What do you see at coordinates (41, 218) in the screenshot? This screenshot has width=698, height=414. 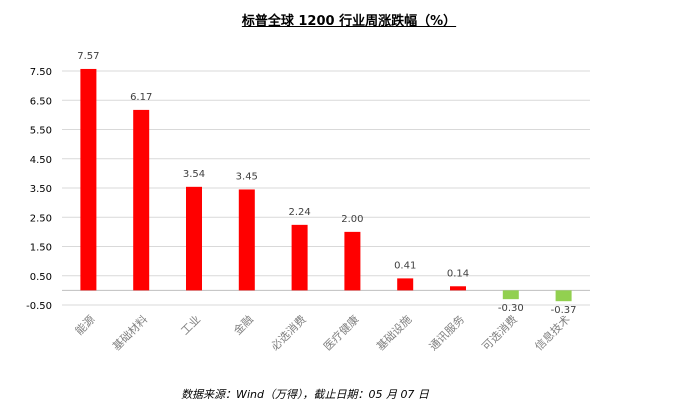 I see `y-tick-label: 2.50` at bounding box center [41, 218].